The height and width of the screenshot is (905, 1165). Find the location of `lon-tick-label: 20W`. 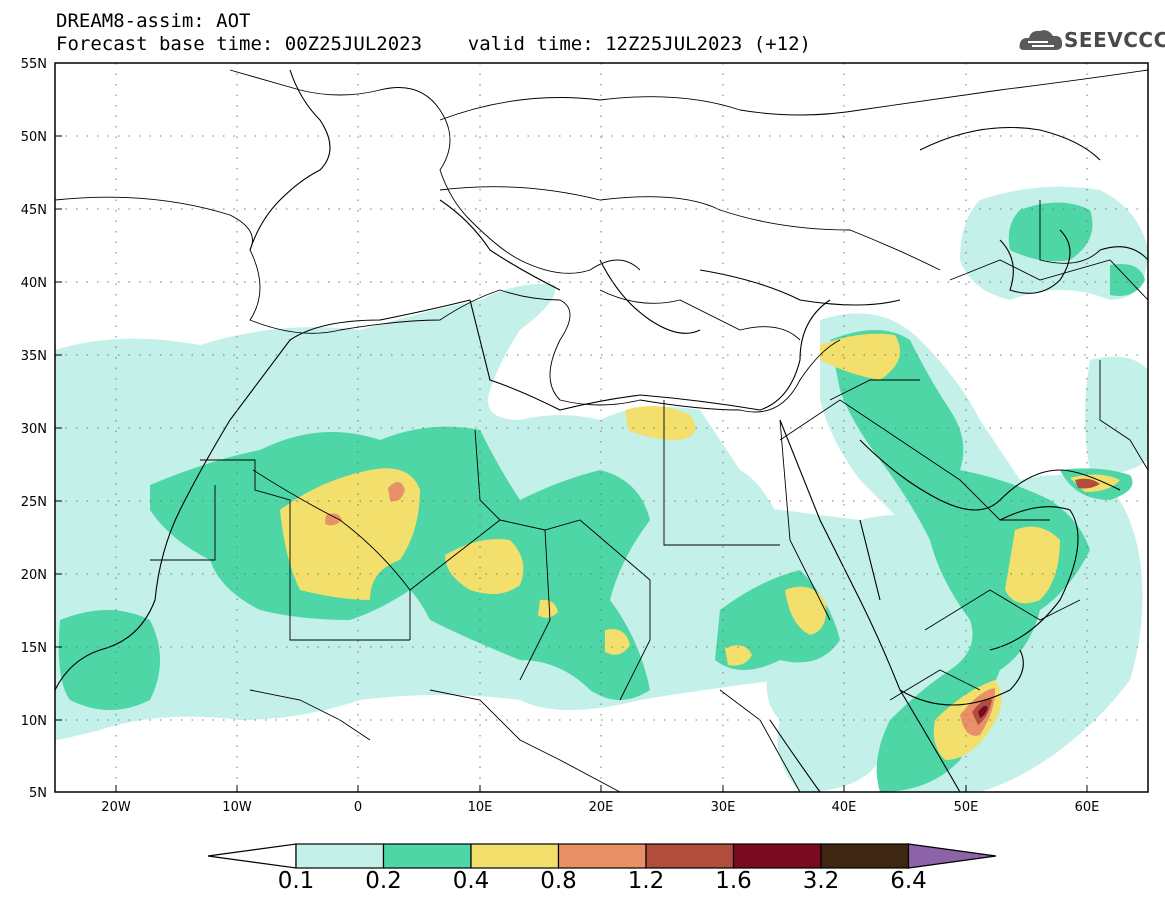

lon-tick-label: 20W is located at coordinates (116, 807).